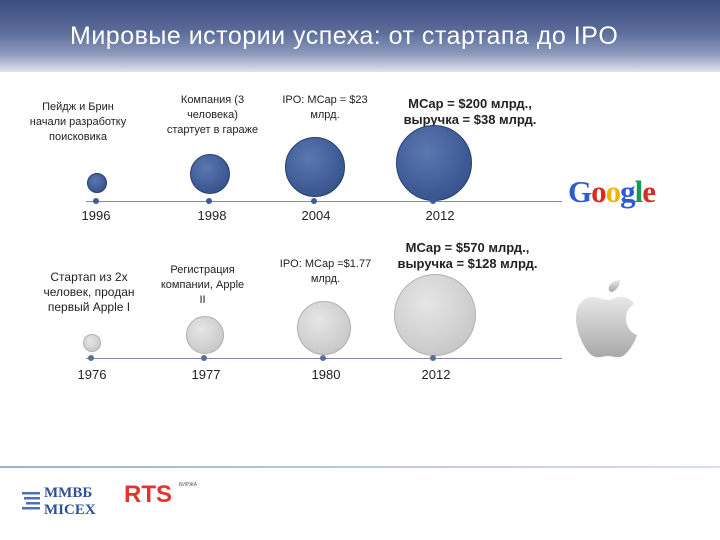 The width and height of the screenshot is (720, 540). I want to click on apple-tick-2012, so click(433, 358).